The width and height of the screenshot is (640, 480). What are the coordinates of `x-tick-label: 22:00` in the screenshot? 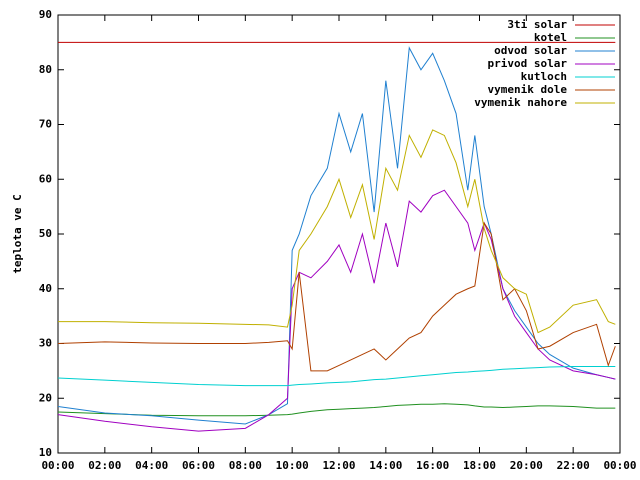 It's located at (573, 465).